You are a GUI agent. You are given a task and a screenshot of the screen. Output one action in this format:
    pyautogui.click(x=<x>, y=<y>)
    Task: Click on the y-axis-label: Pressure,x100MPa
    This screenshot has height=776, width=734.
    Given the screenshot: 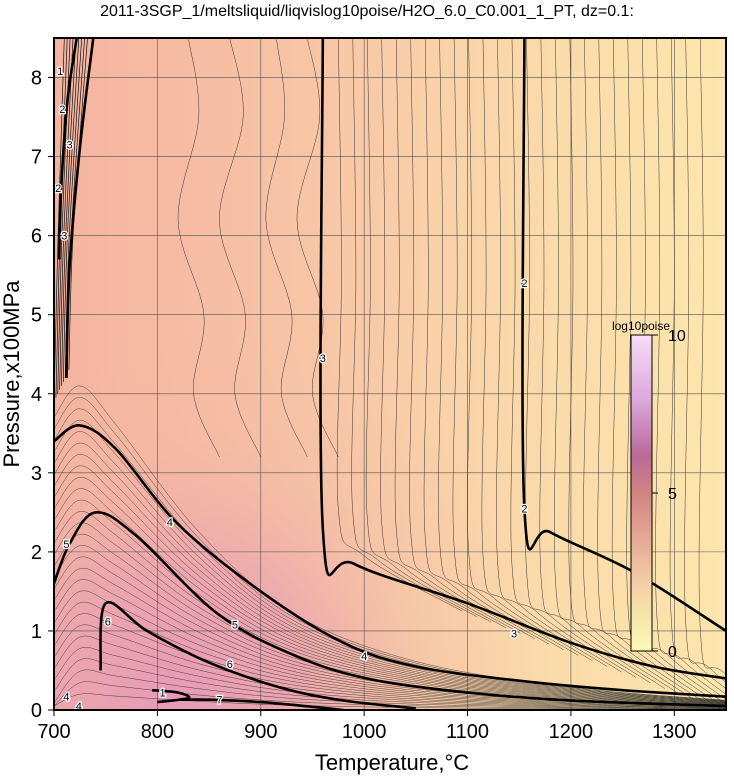 What is the action you would take?
    pyautogui.click(x=12, y=374)
    